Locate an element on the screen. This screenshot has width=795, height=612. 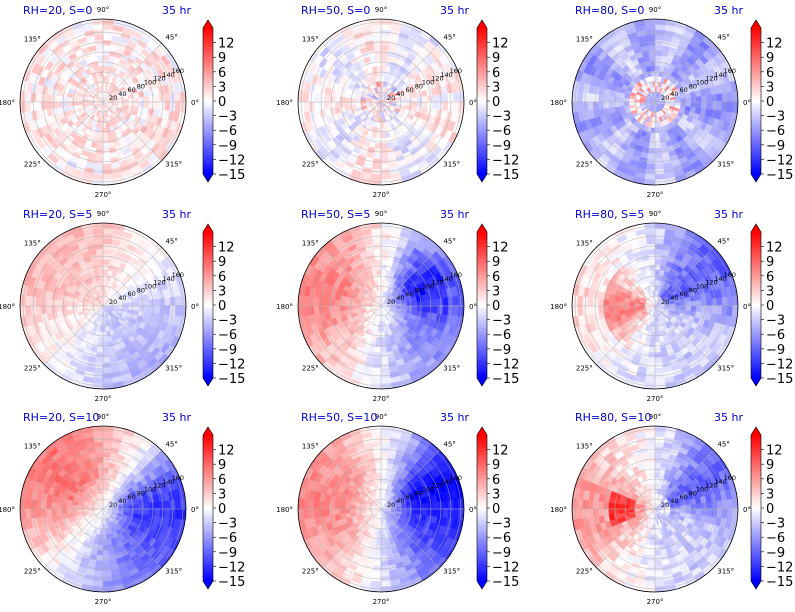
radial-tick-label: 80 is located at coordinates (141, 86).